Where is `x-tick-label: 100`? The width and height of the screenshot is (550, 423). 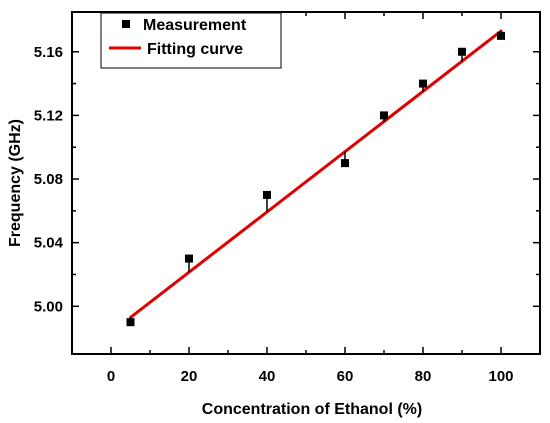 x-tick-label: 100 is located at coordinates (500, 376).